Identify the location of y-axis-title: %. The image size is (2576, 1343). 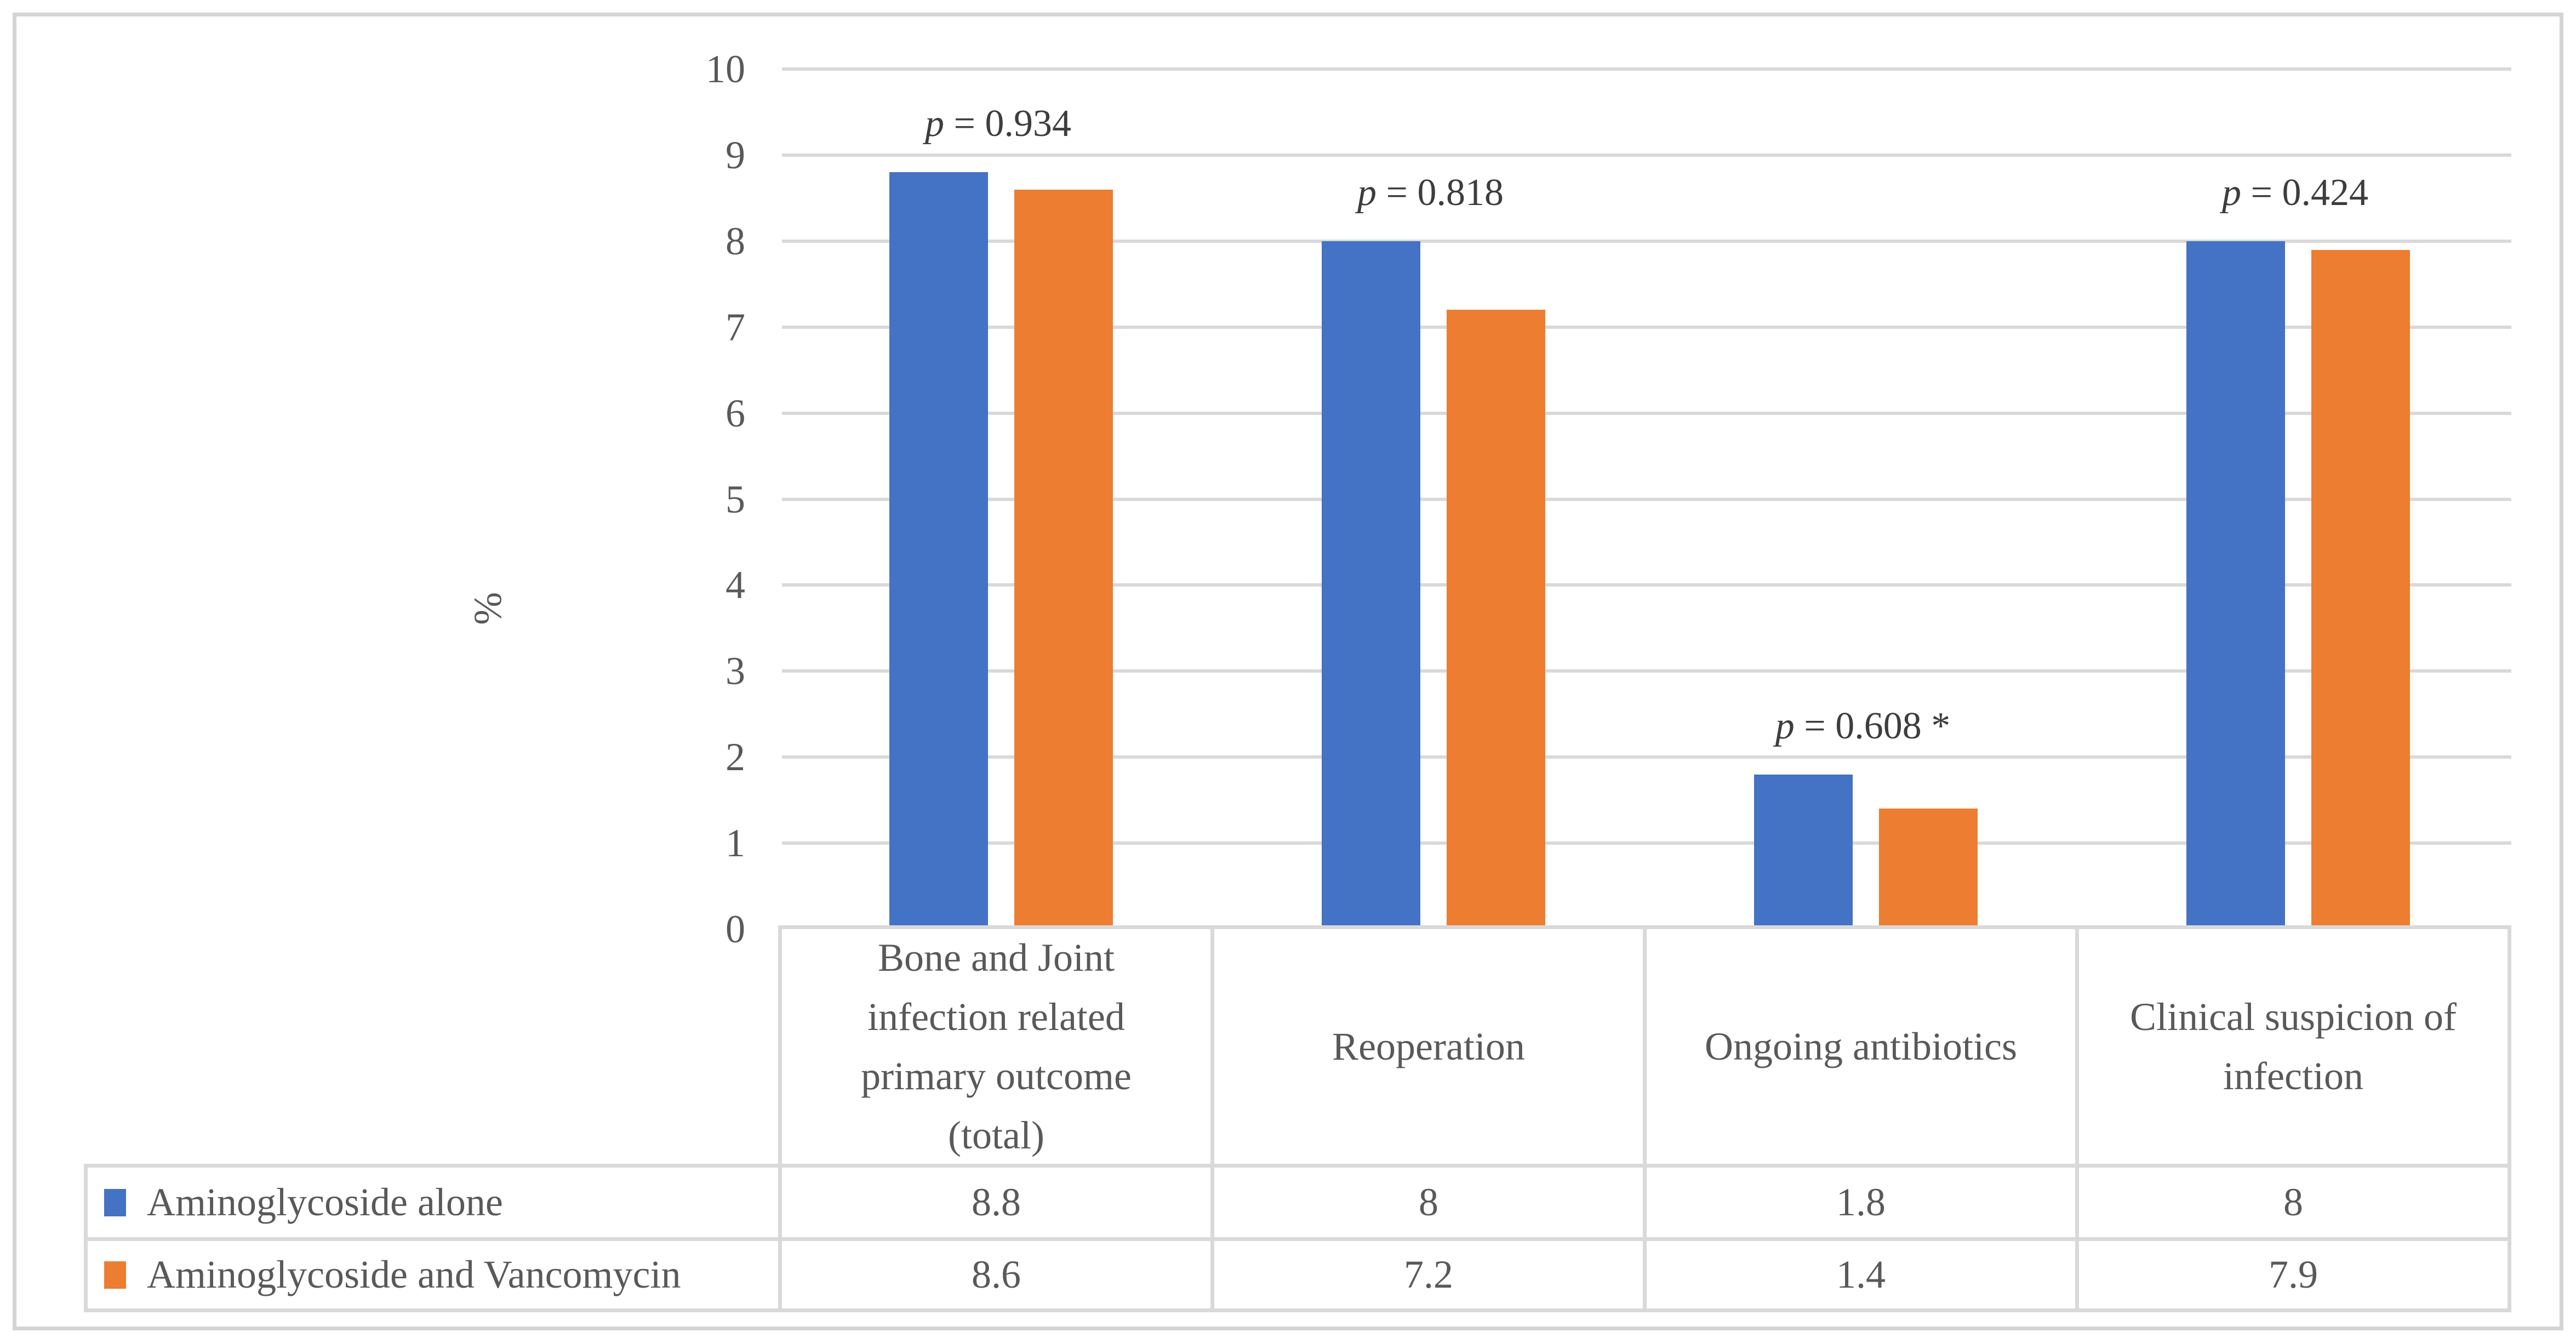
(487, 609).